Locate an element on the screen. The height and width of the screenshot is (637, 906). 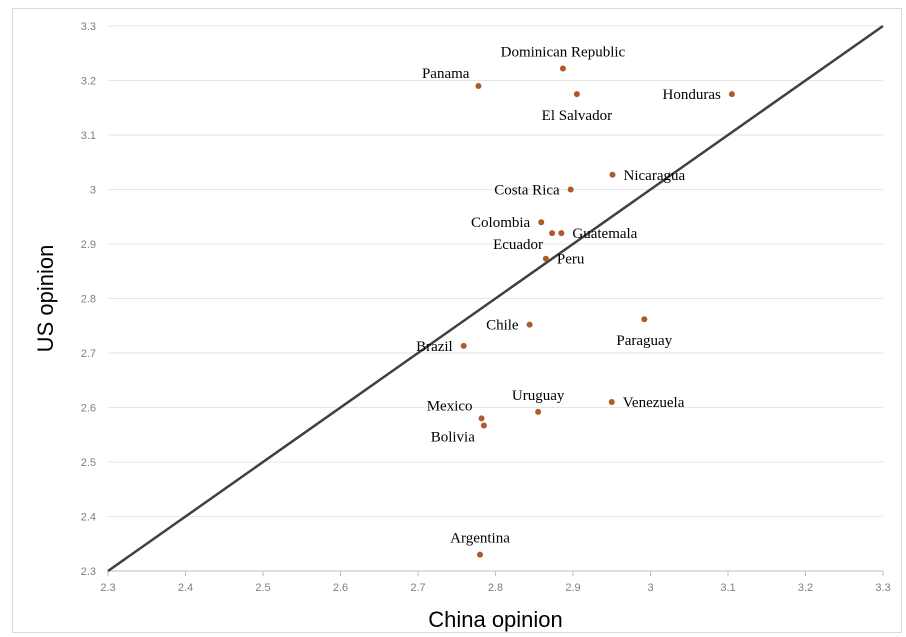
point-label: Dominican Republic is located at coordinates (563, 53).